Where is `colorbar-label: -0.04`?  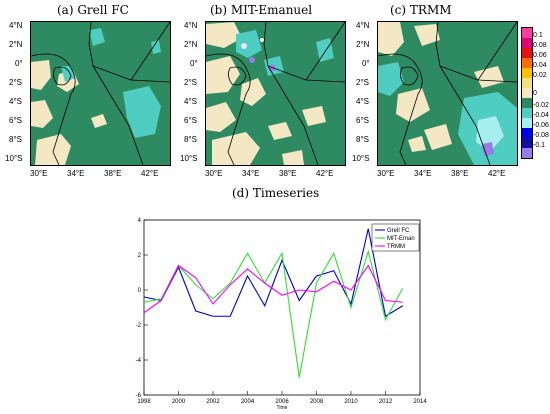
colorbar-label: -0.04 is located at coordinates (541, 115).